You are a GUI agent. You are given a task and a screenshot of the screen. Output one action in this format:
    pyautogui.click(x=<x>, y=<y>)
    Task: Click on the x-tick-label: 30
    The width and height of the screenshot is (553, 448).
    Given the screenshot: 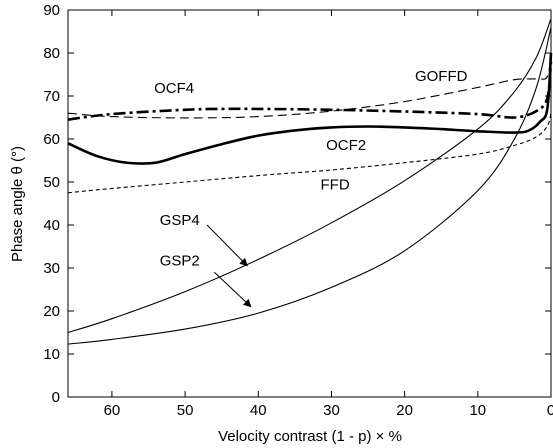 What is the action you would take?
    pyautogui.click(x=331, y=410)
    